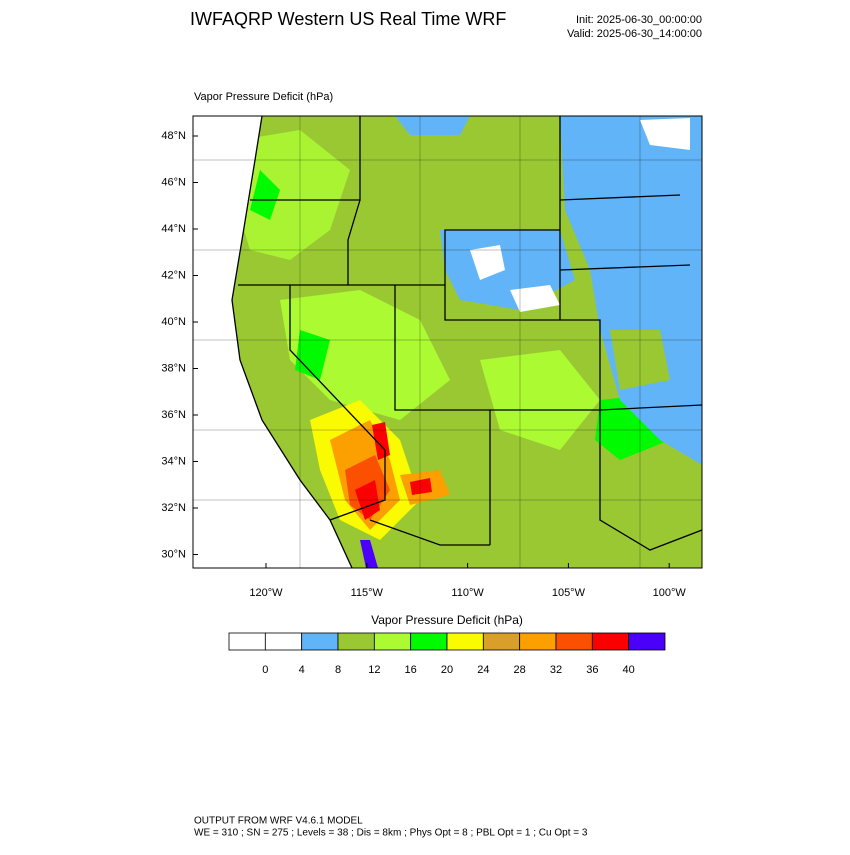 This screenshot has width=850, height=855. I want to click on title: IWFAQRP Western US Real Time WRF, so click(348, 19).